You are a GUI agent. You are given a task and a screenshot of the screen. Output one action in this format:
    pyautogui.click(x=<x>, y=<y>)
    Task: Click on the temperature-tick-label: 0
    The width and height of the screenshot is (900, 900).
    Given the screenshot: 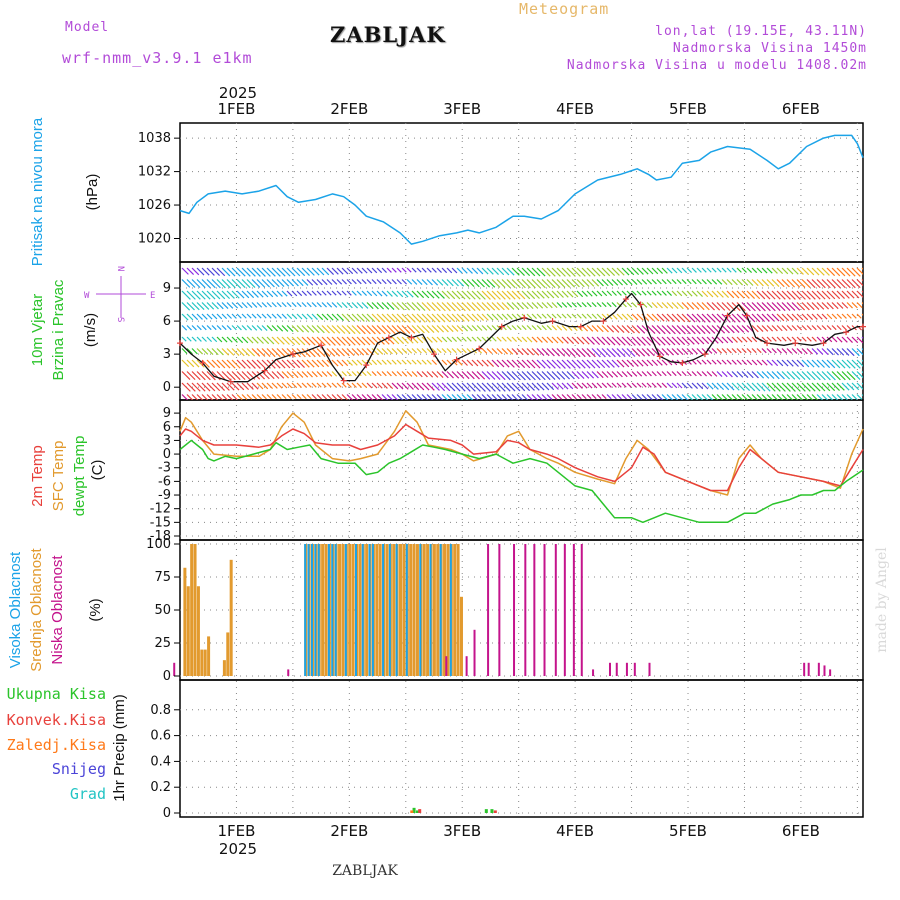 What is the action you would take?
    pyautogui.click(x=167, y=454)
    